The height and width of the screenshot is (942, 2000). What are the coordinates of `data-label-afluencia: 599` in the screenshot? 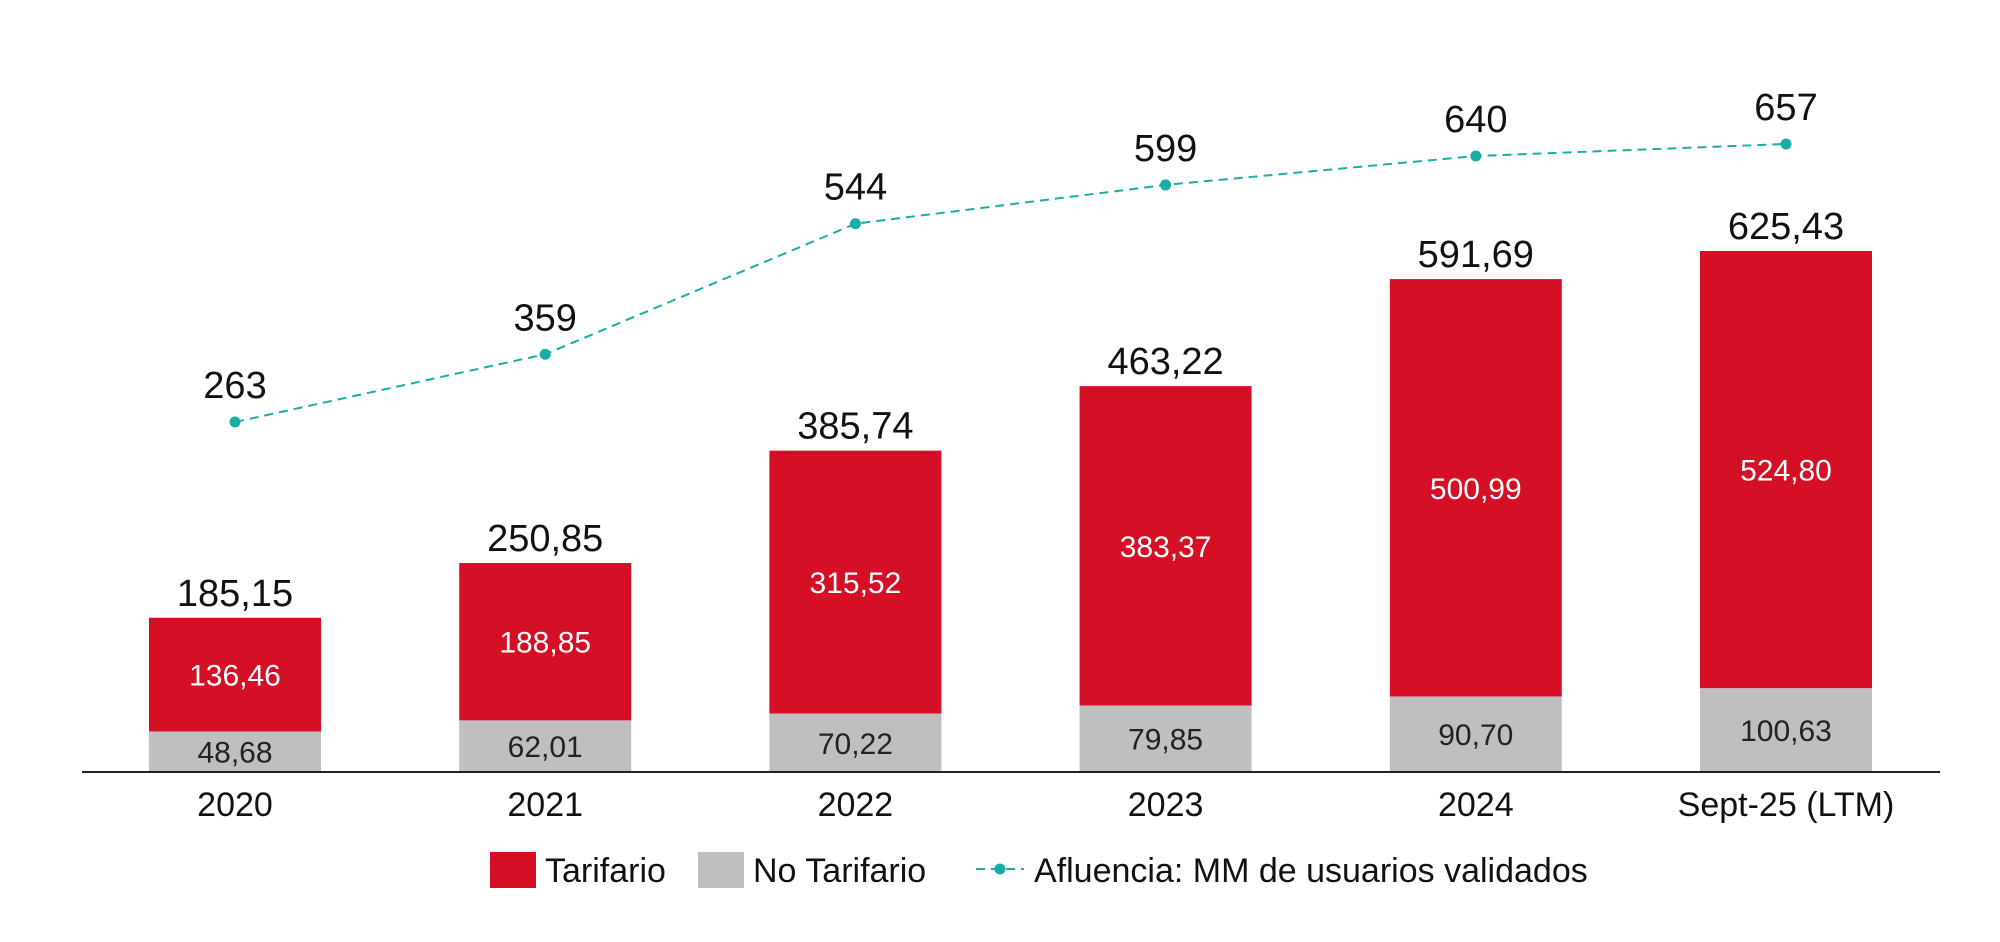 It's located at (1165, 149).